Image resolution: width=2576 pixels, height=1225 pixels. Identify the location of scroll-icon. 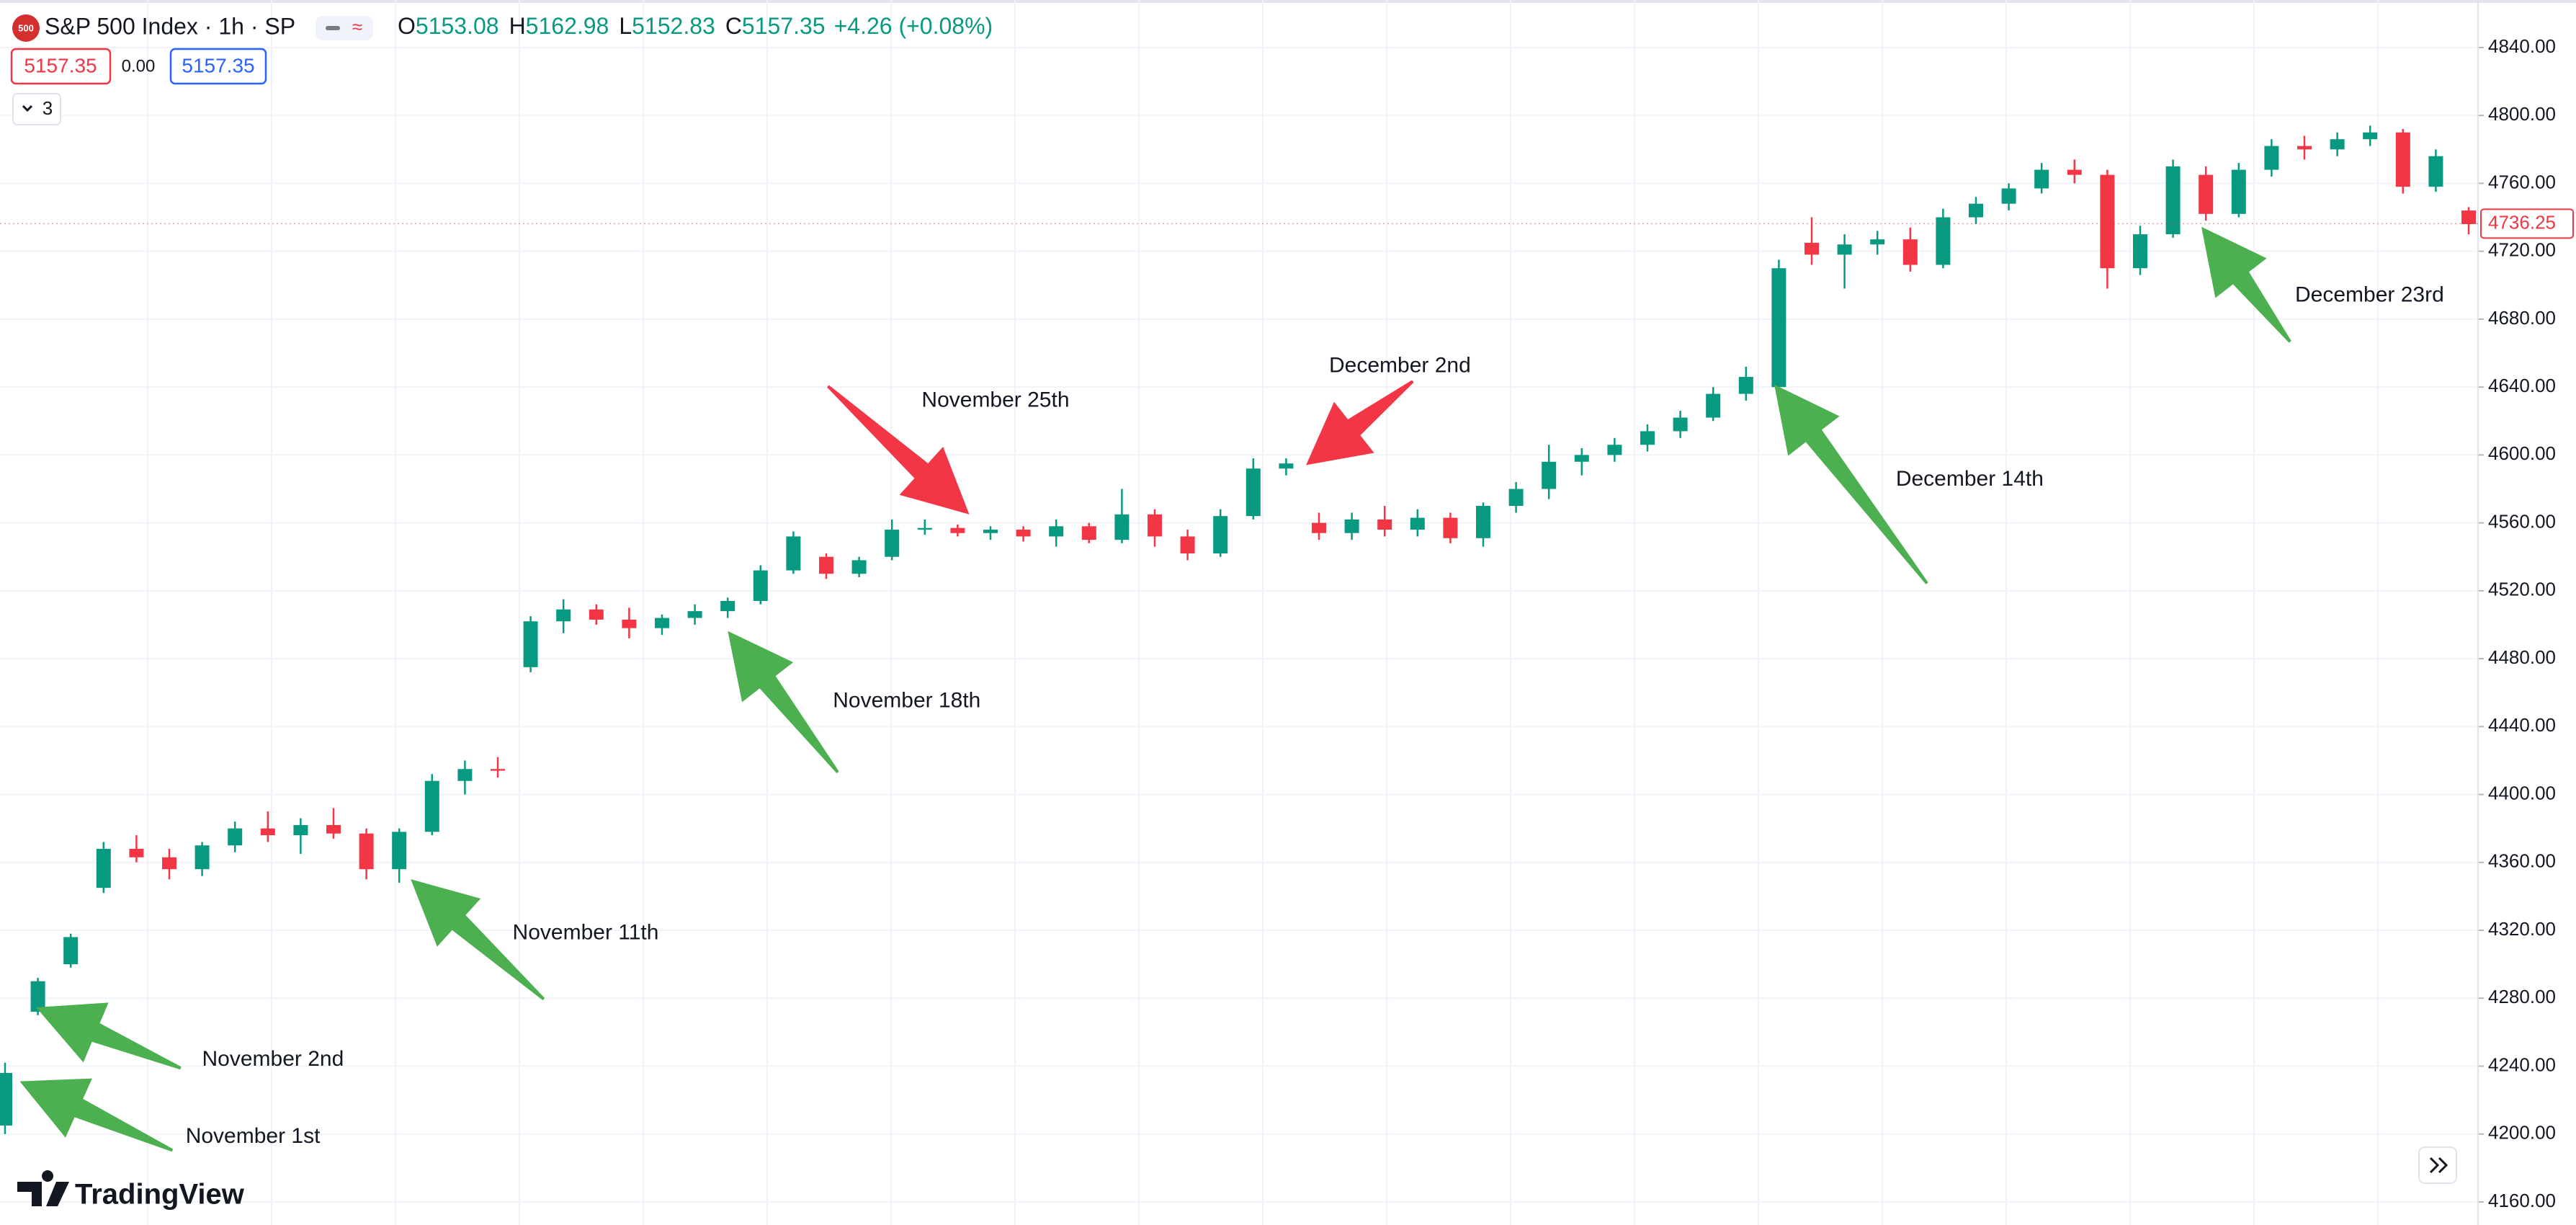
(2438, 1165).